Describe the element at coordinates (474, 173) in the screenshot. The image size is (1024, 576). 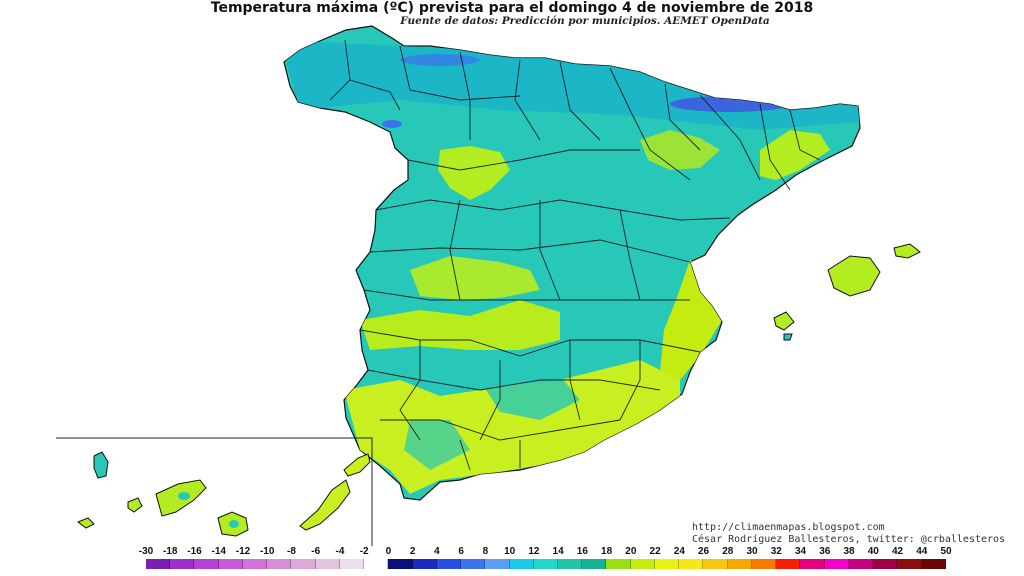
I see `warm-zone-duero` at that location.